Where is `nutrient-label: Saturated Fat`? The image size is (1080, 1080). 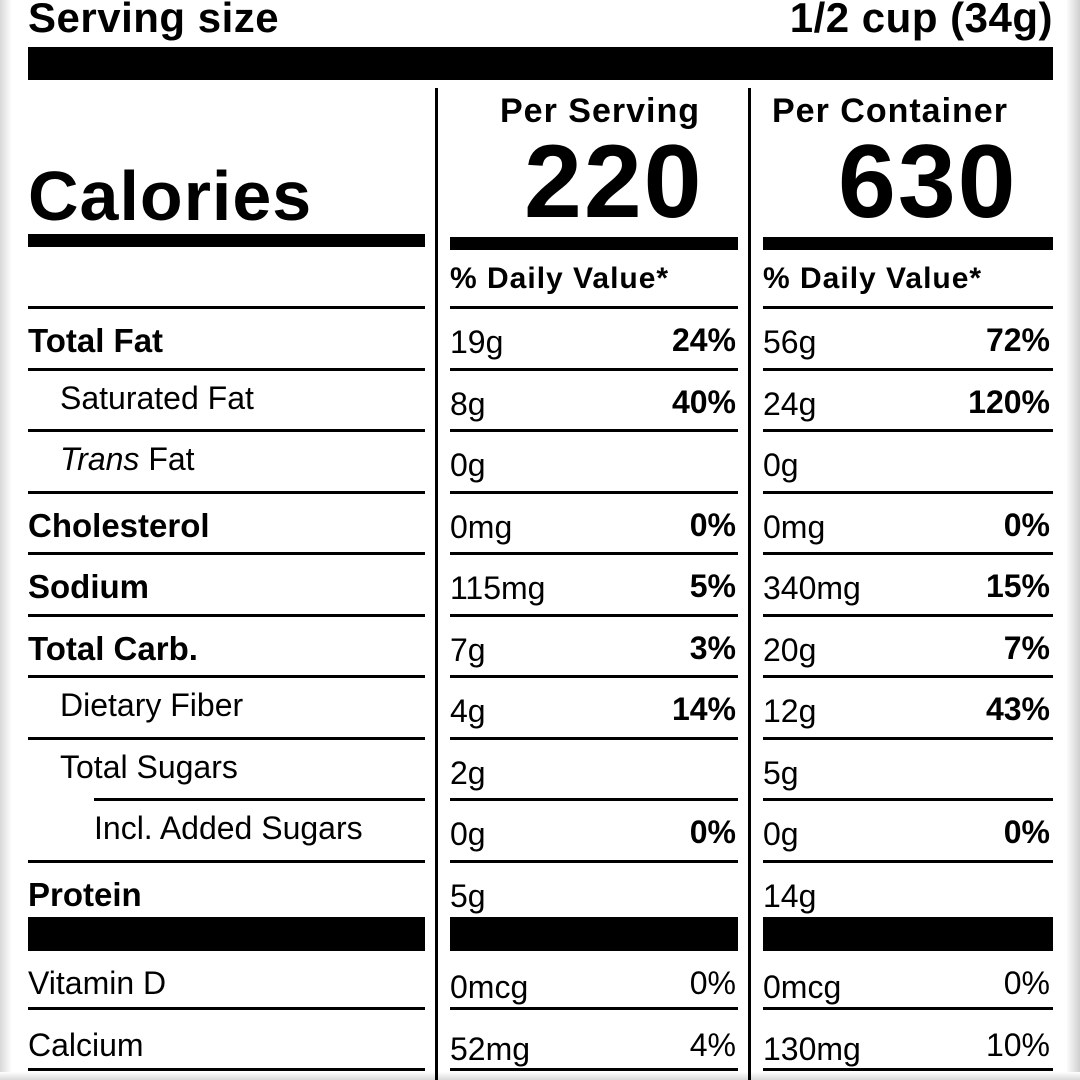 nutrient-label: Saturated Fat is located at coordinates (157, 397).